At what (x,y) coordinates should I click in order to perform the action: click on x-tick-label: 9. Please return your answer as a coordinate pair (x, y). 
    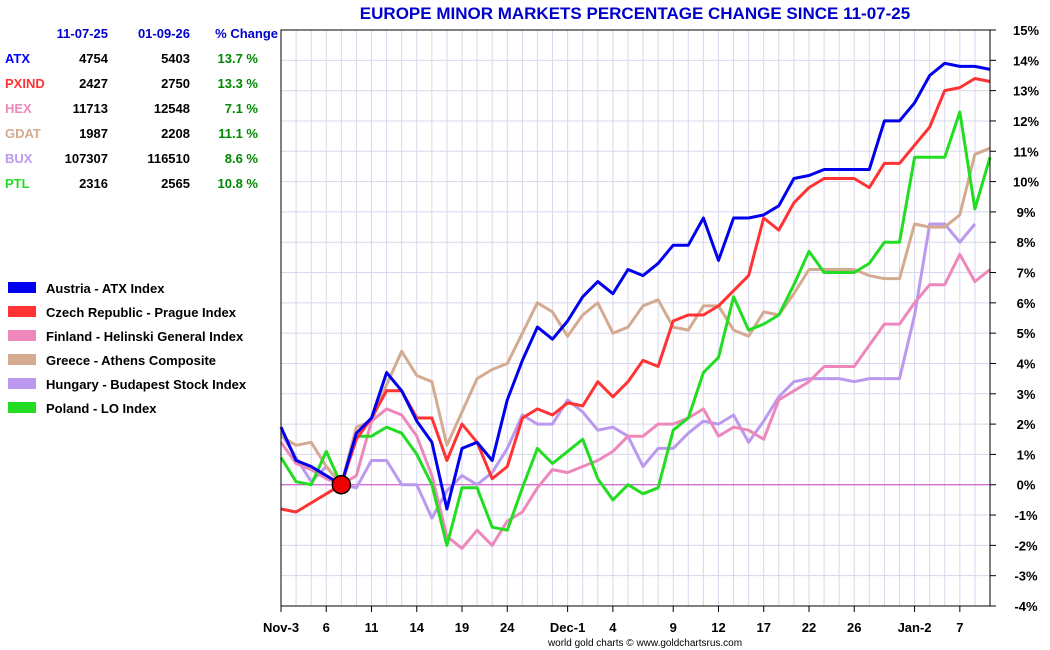
    Looking at the image, I should click on (673, 627).